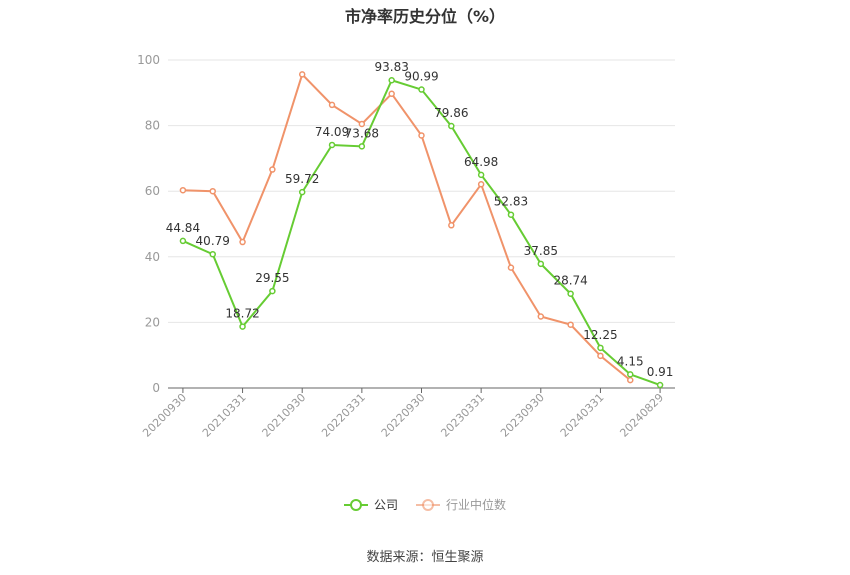 This screenshot has height=575, width=850. Describe the element at coordinates (425, 16) in the screenshot. I see `chart-title: 市净率历史分位（%）` at that location.